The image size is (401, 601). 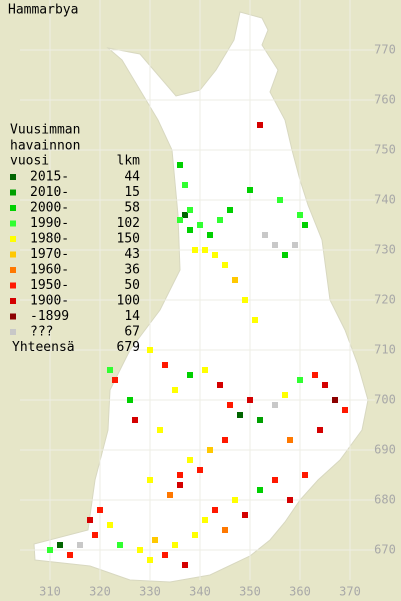 I want to click on y-tick-label: 690, so click(x=385, y=450).